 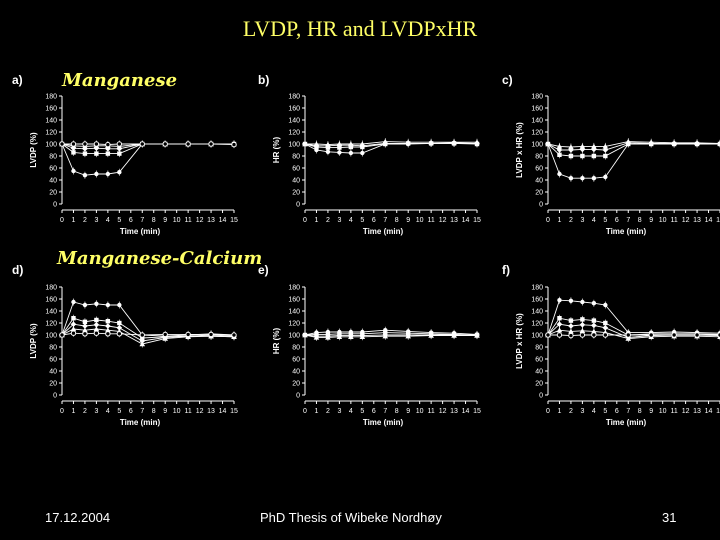 What do you see at coordinates (397, 220) in the screenshot?
I see `x-tick-label: 8` at bounding box center [397, 220].